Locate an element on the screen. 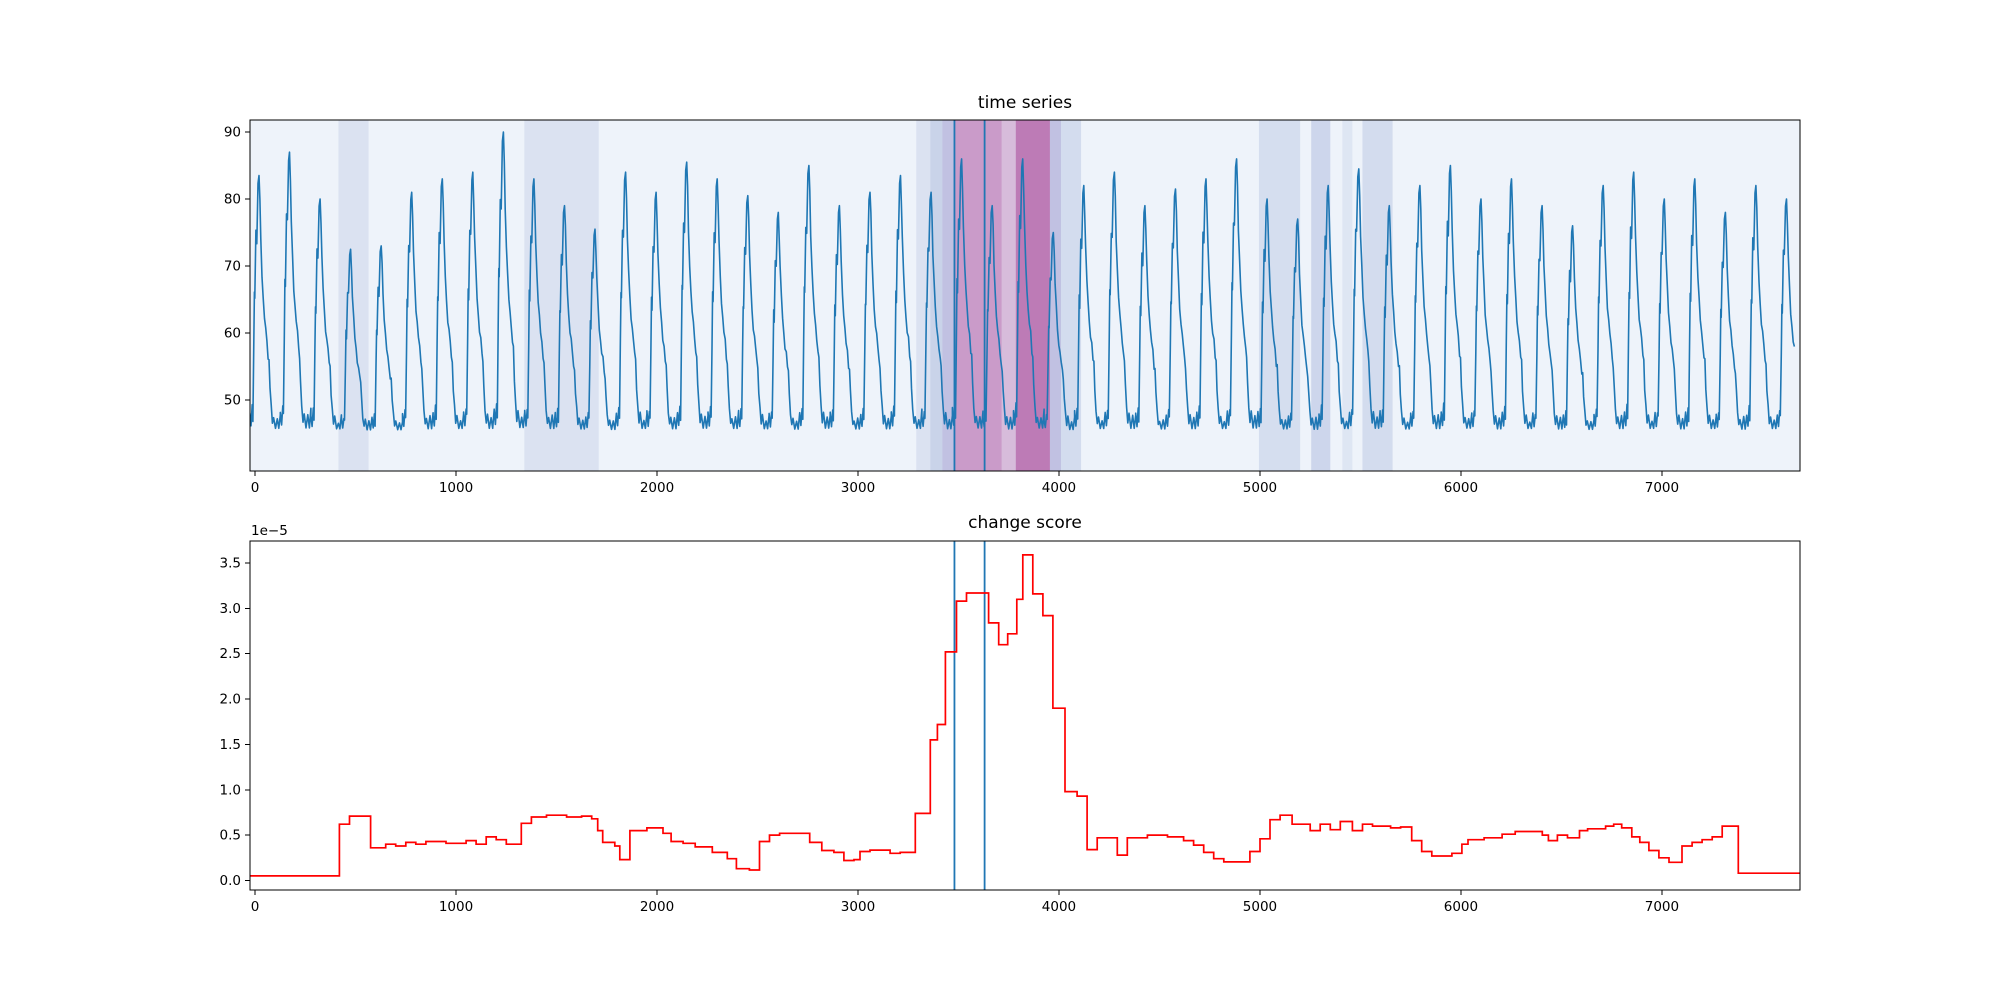  top-chart-title: time series is located at coordinates (1025, 103).